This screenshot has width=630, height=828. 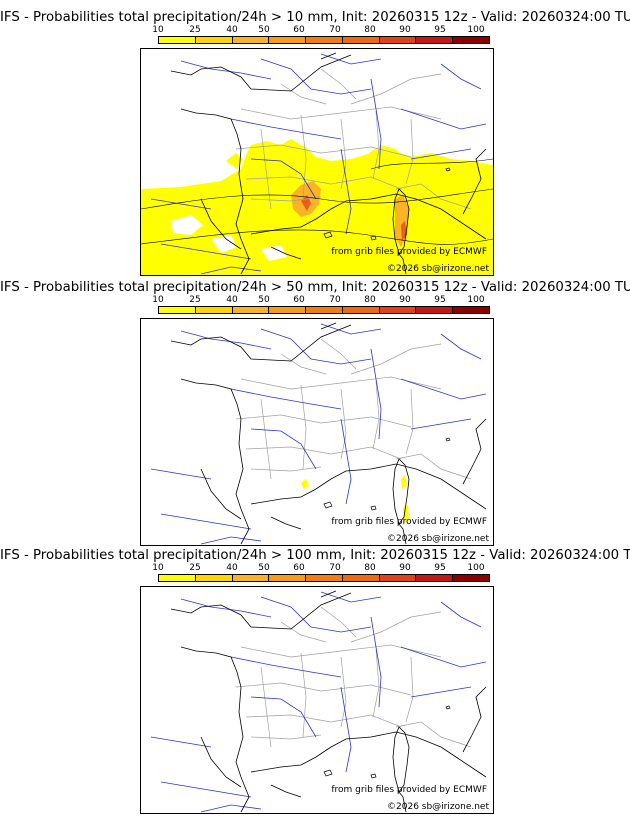 What do you see at coordinates (404, 482) in the screenshot?
I see `precip-area-low-corsica` at bounding box center [404, 482].